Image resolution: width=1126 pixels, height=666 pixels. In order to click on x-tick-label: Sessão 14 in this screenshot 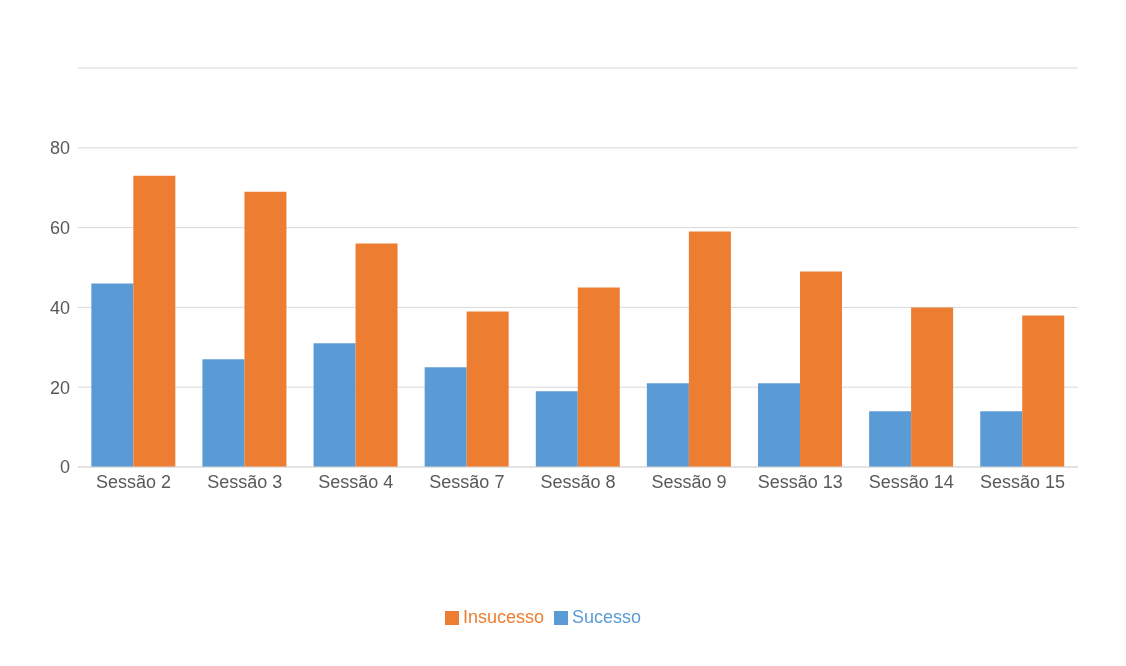, I will do `click(911, 481)`.